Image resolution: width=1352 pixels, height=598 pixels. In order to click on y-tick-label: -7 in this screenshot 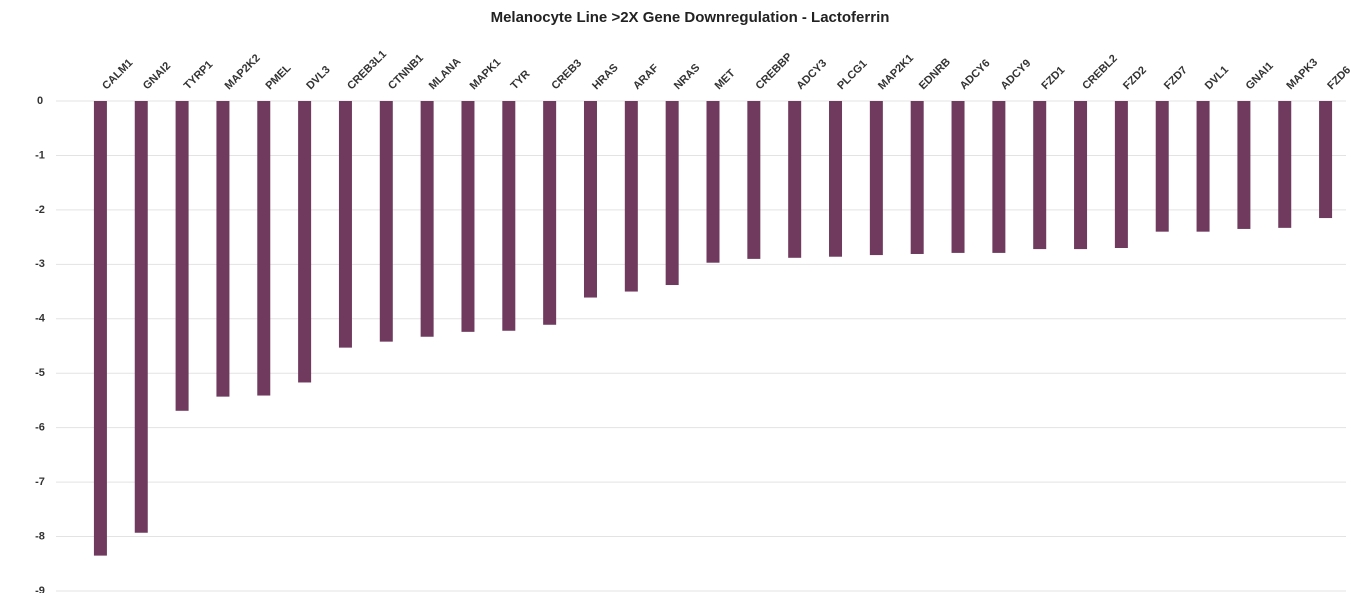, I will do `click(40, 482)`.